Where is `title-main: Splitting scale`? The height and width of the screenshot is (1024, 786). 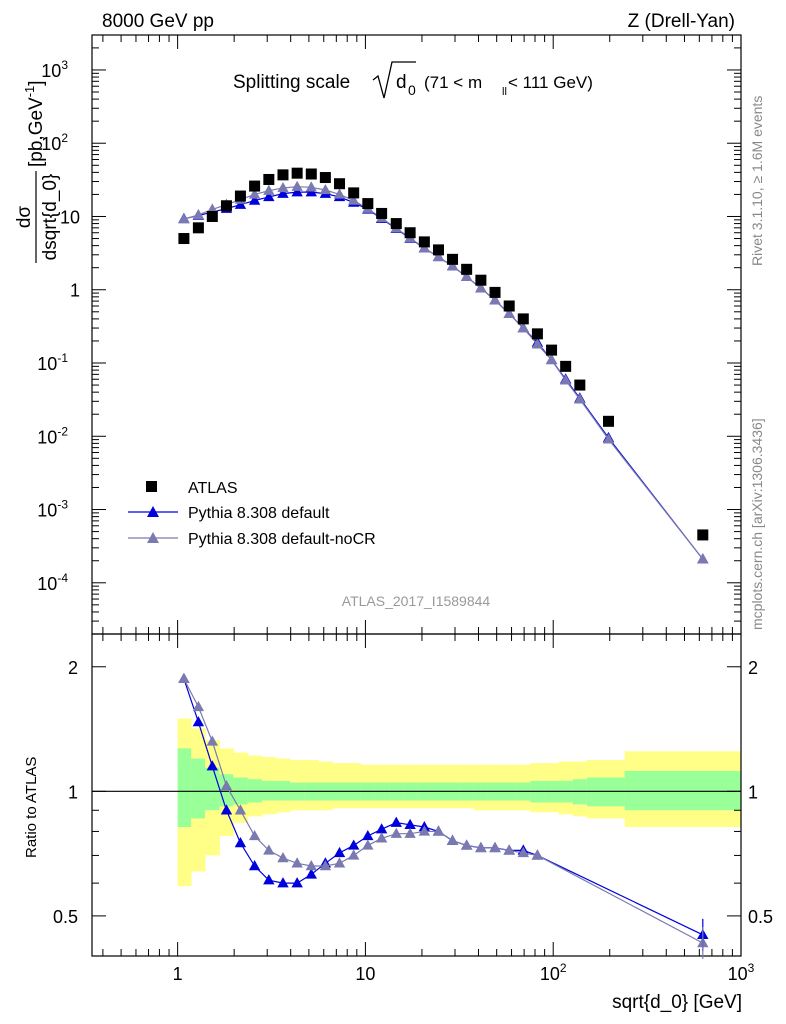 title-main: Splitting scale is located at coordinates (291, 82).